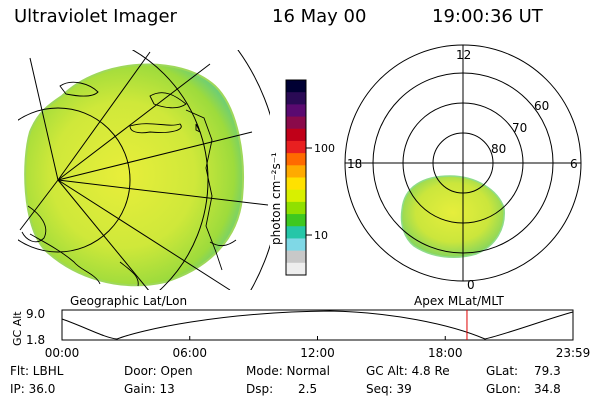 The height and width of the screenshot is (400, 600). I want to click on door-info: Door: Open, so click(158, 371).